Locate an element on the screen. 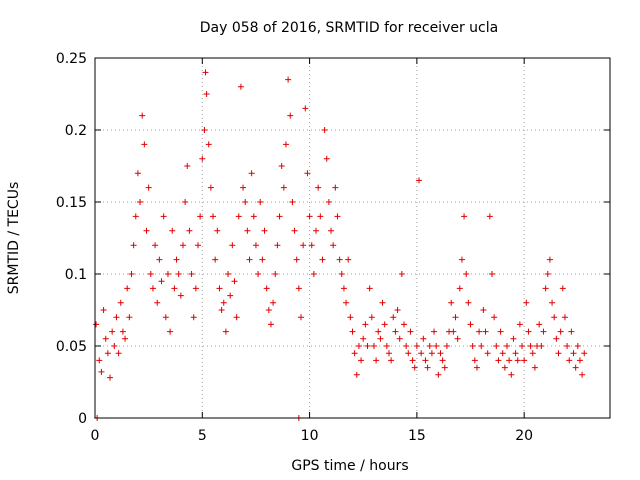 This screenshot has height=480, width=640. x-axis-label: GPS time / hours is located at coordinates (349, 466).